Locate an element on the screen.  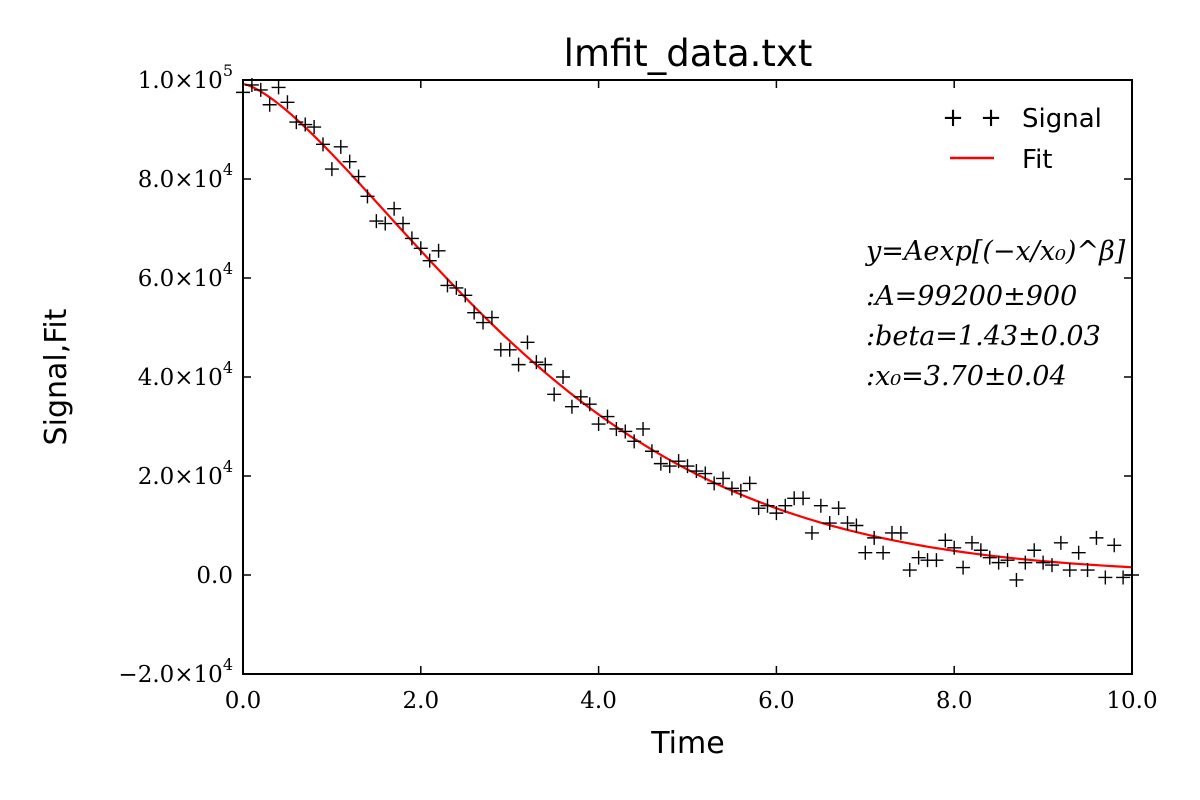
y-tick-label: 1.0×10⁵ is located at coordinates (185, 77).